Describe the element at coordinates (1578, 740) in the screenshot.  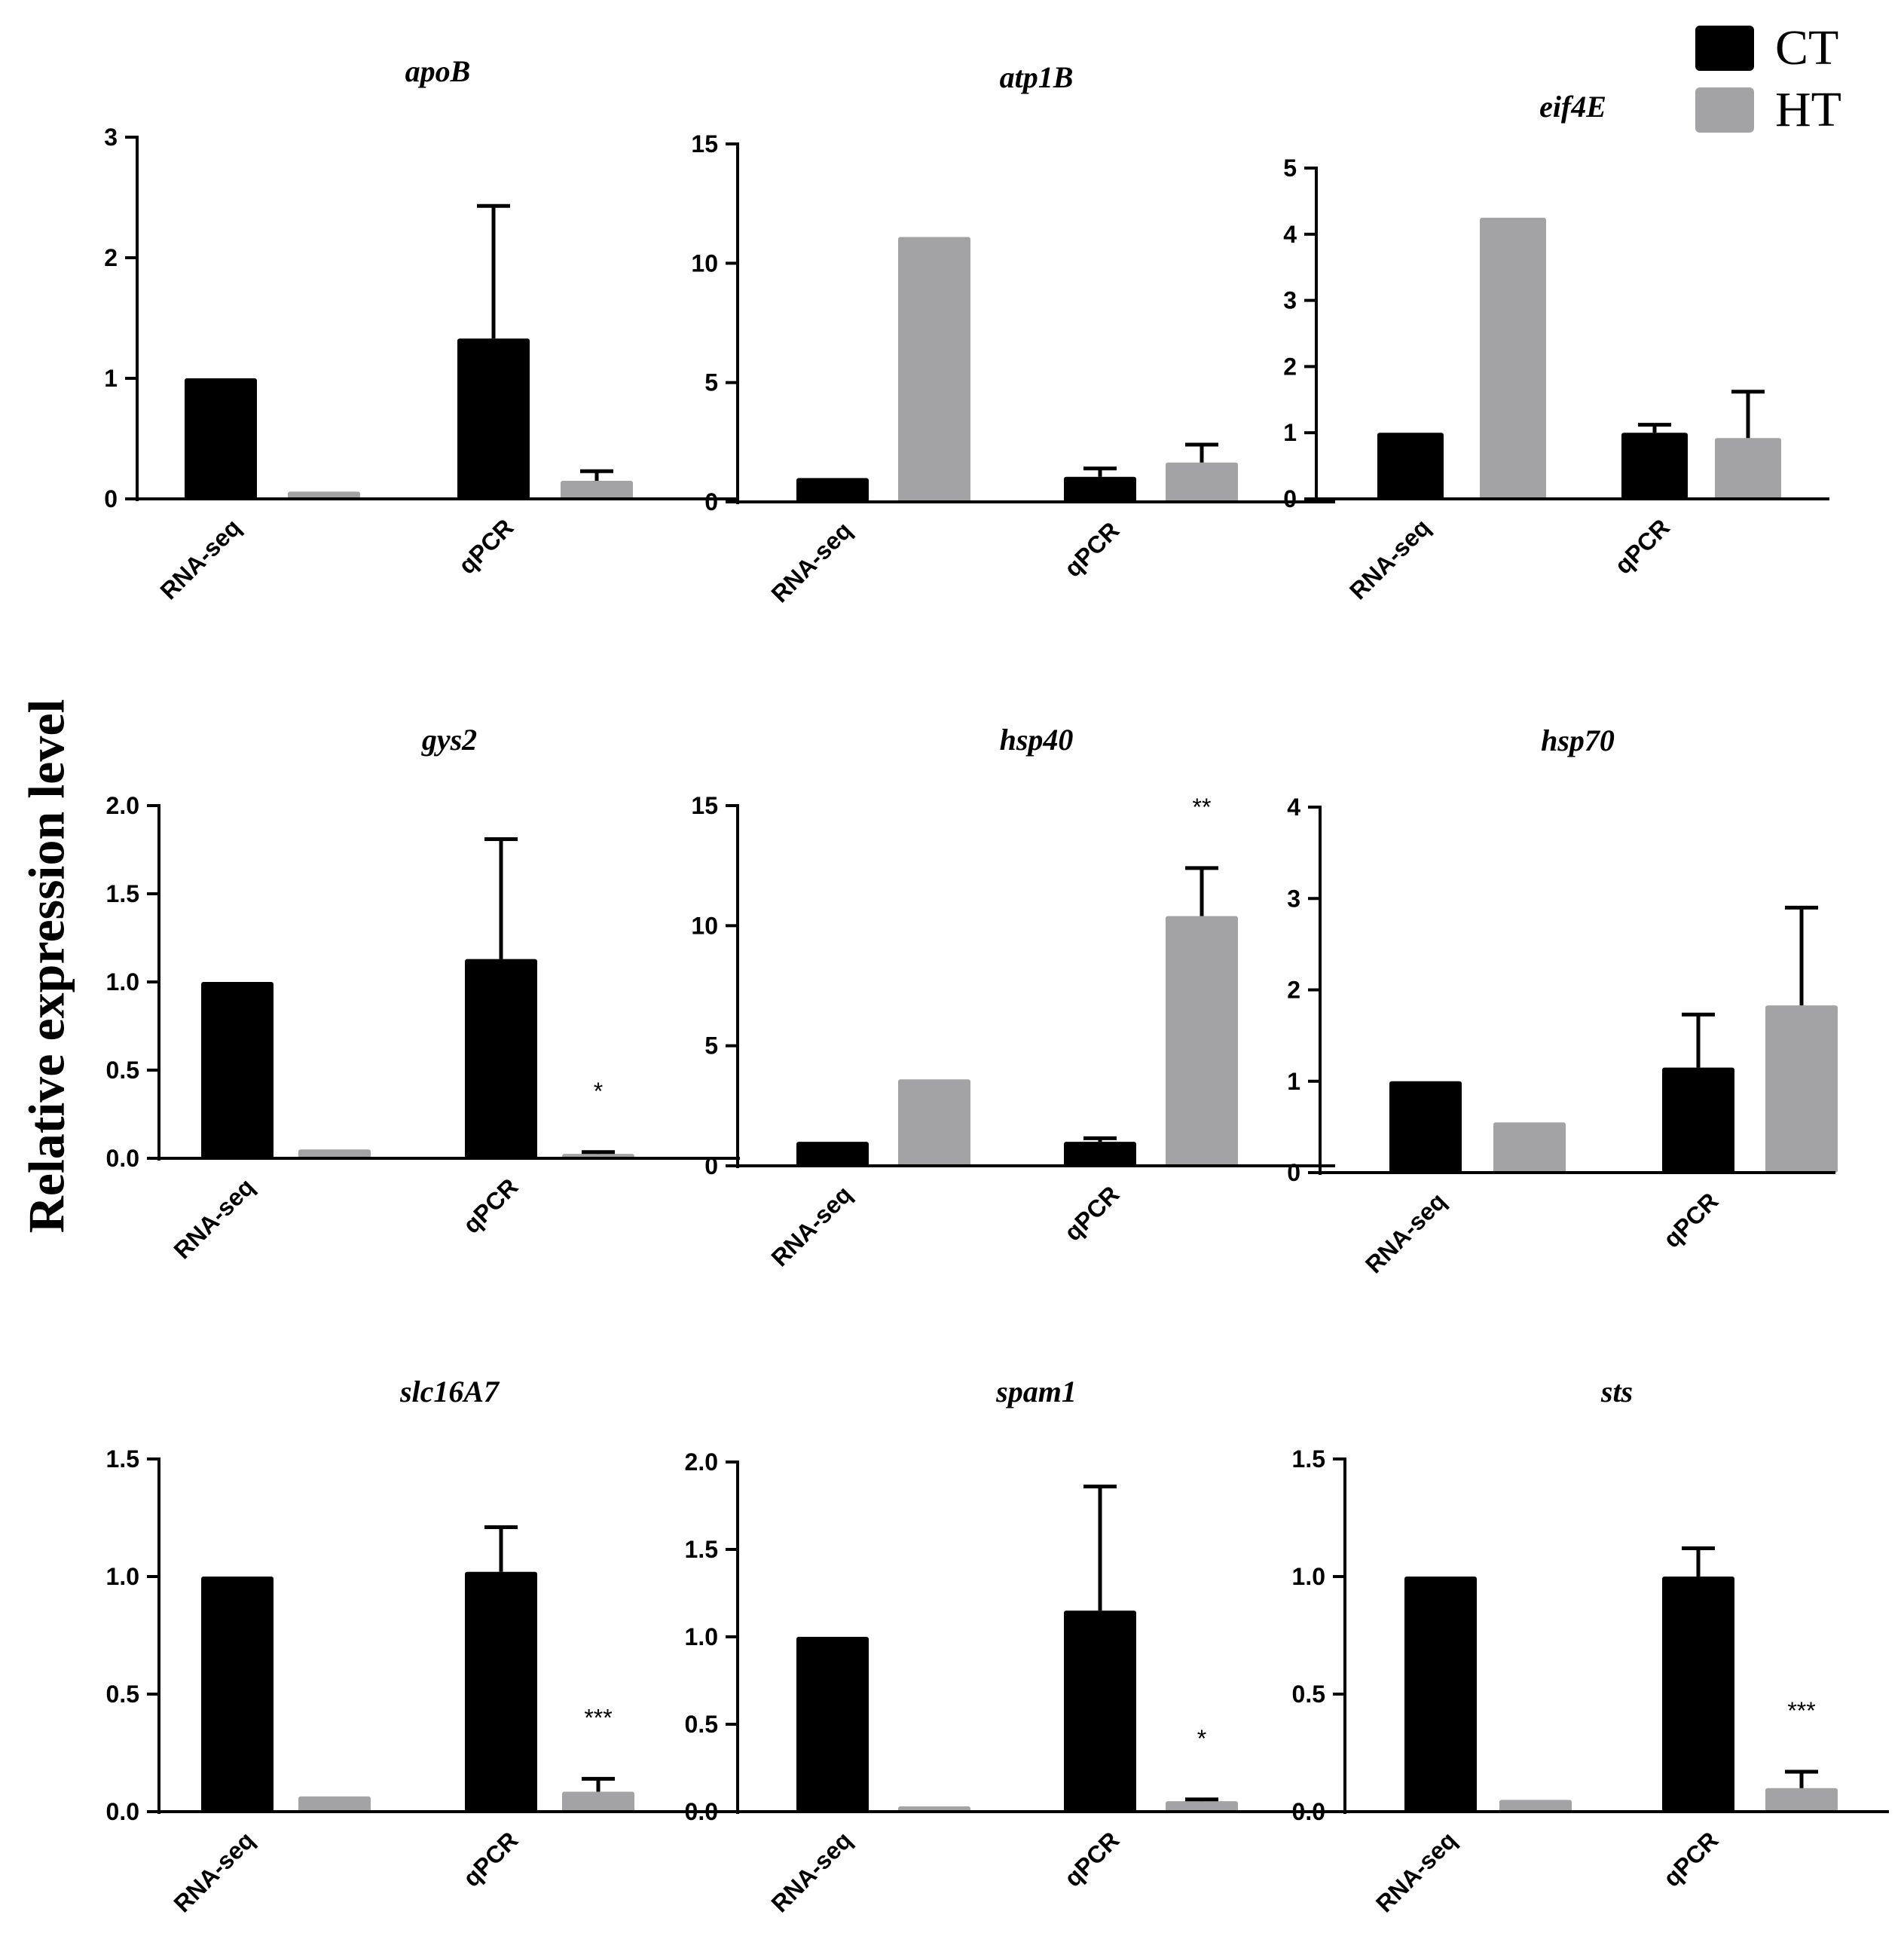
I see `hsp70-title: hsp70` at that location.